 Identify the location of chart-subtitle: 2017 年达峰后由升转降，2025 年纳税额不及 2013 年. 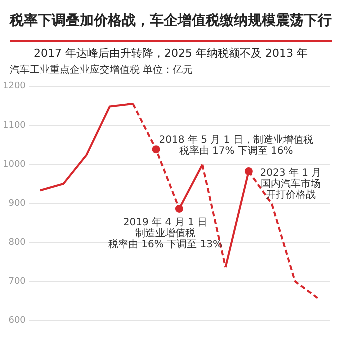
(171, 53).